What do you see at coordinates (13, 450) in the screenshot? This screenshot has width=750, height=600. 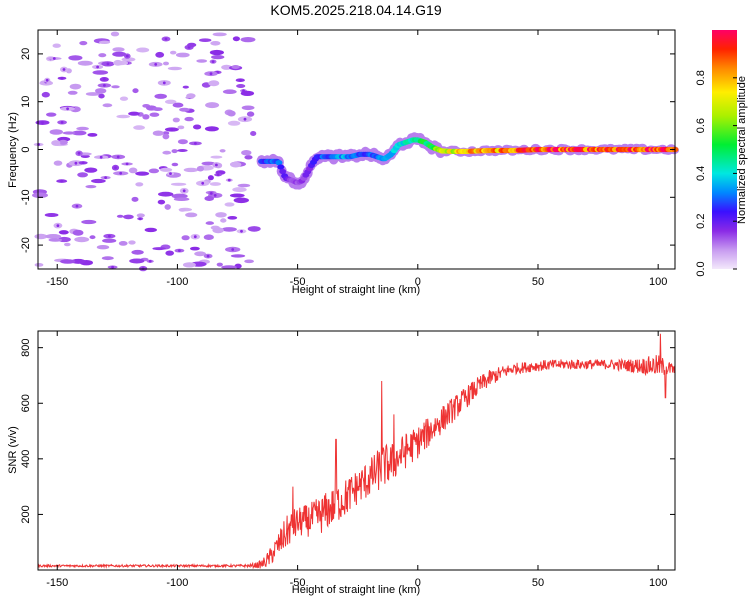 I see `snr-y-axis-title: SNR (v/v)` at bounding box center [13, 450].